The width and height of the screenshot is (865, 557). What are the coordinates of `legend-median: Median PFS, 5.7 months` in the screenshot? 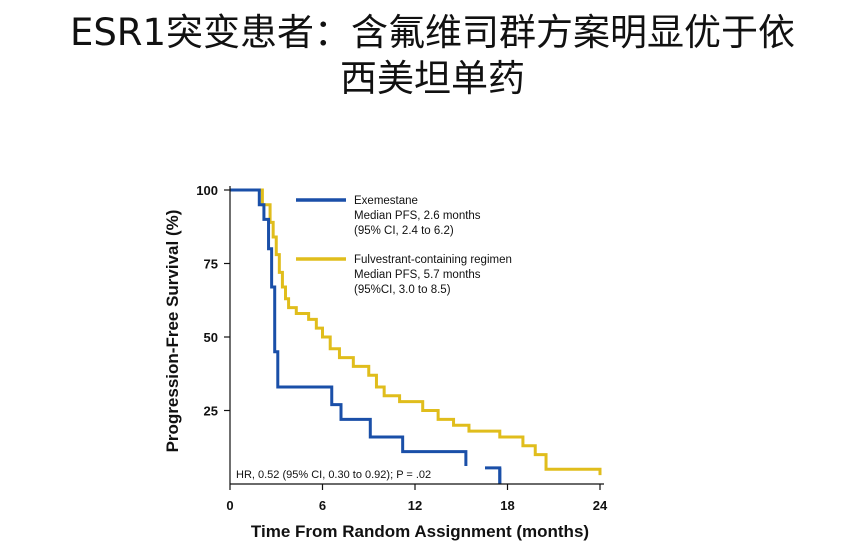 It's located at (417, 275).